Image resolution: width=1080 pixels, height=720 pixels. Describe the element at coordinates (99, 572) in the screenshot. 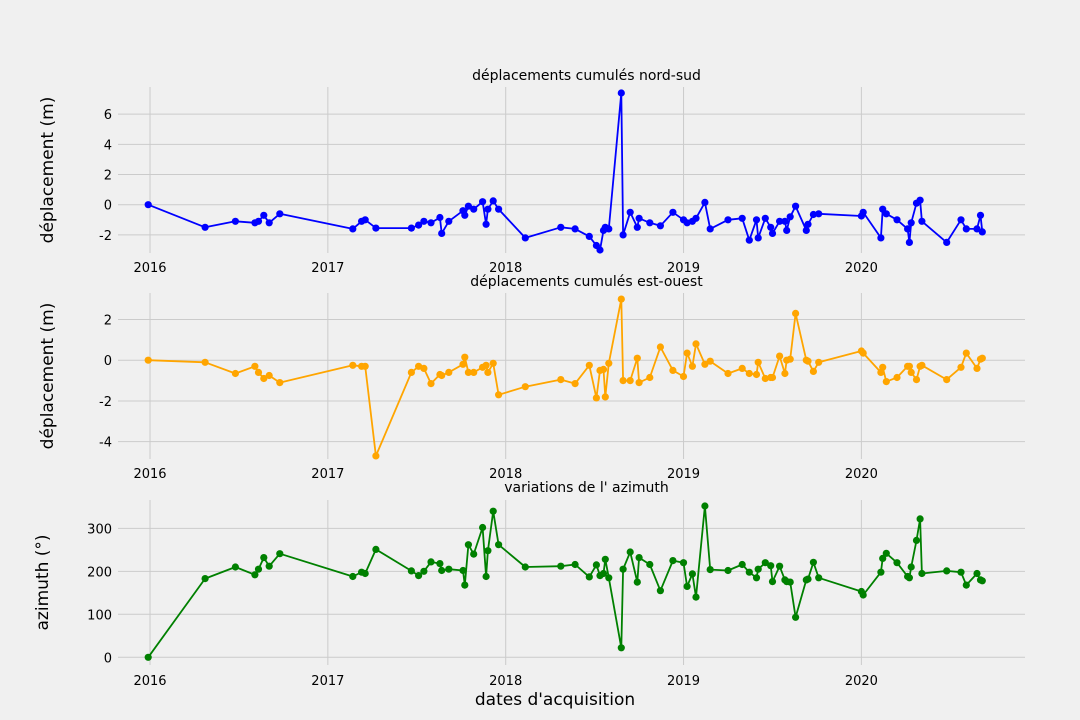

I see `y-tick-label: 200` at that location.